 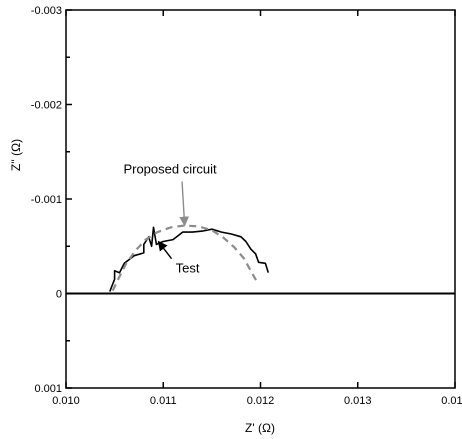 What do you see at coordinates (260, 428) in the screenshot?
I see `x-axis-label: Z' (Ω)` at bounding box center [260, 428].